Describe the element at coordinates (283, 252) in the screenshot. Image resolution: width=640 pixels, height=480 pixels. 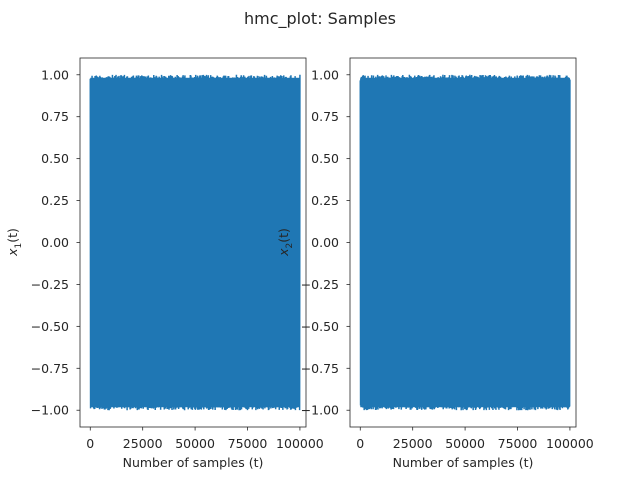
I see `subplot-2-ylabel-base: x` at that location.